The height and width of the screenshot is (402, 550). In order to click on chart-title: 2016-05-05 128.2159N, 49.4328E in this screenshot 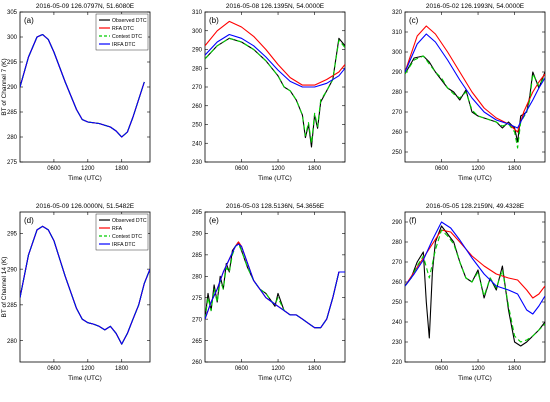, I will do `click(475, 206)`.